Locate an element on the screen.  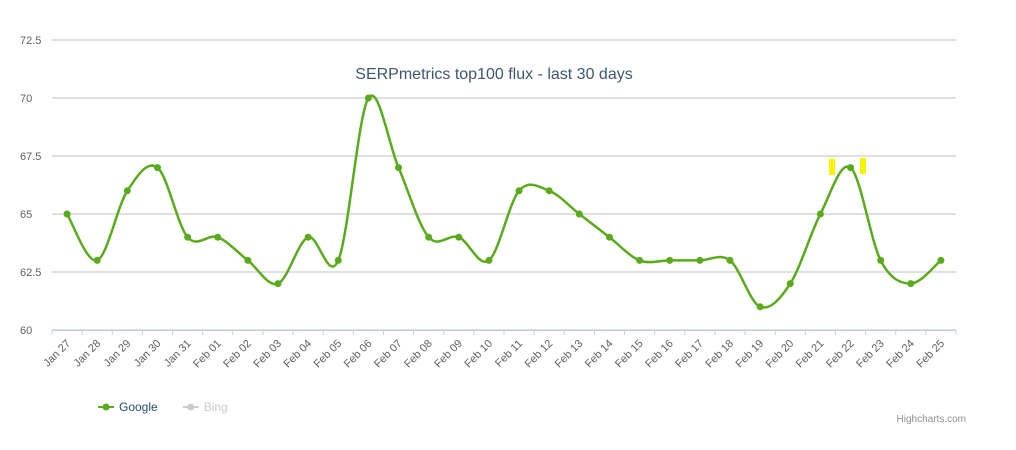
x-tick-label: Feb 02 is located at coordinates (237, 354).